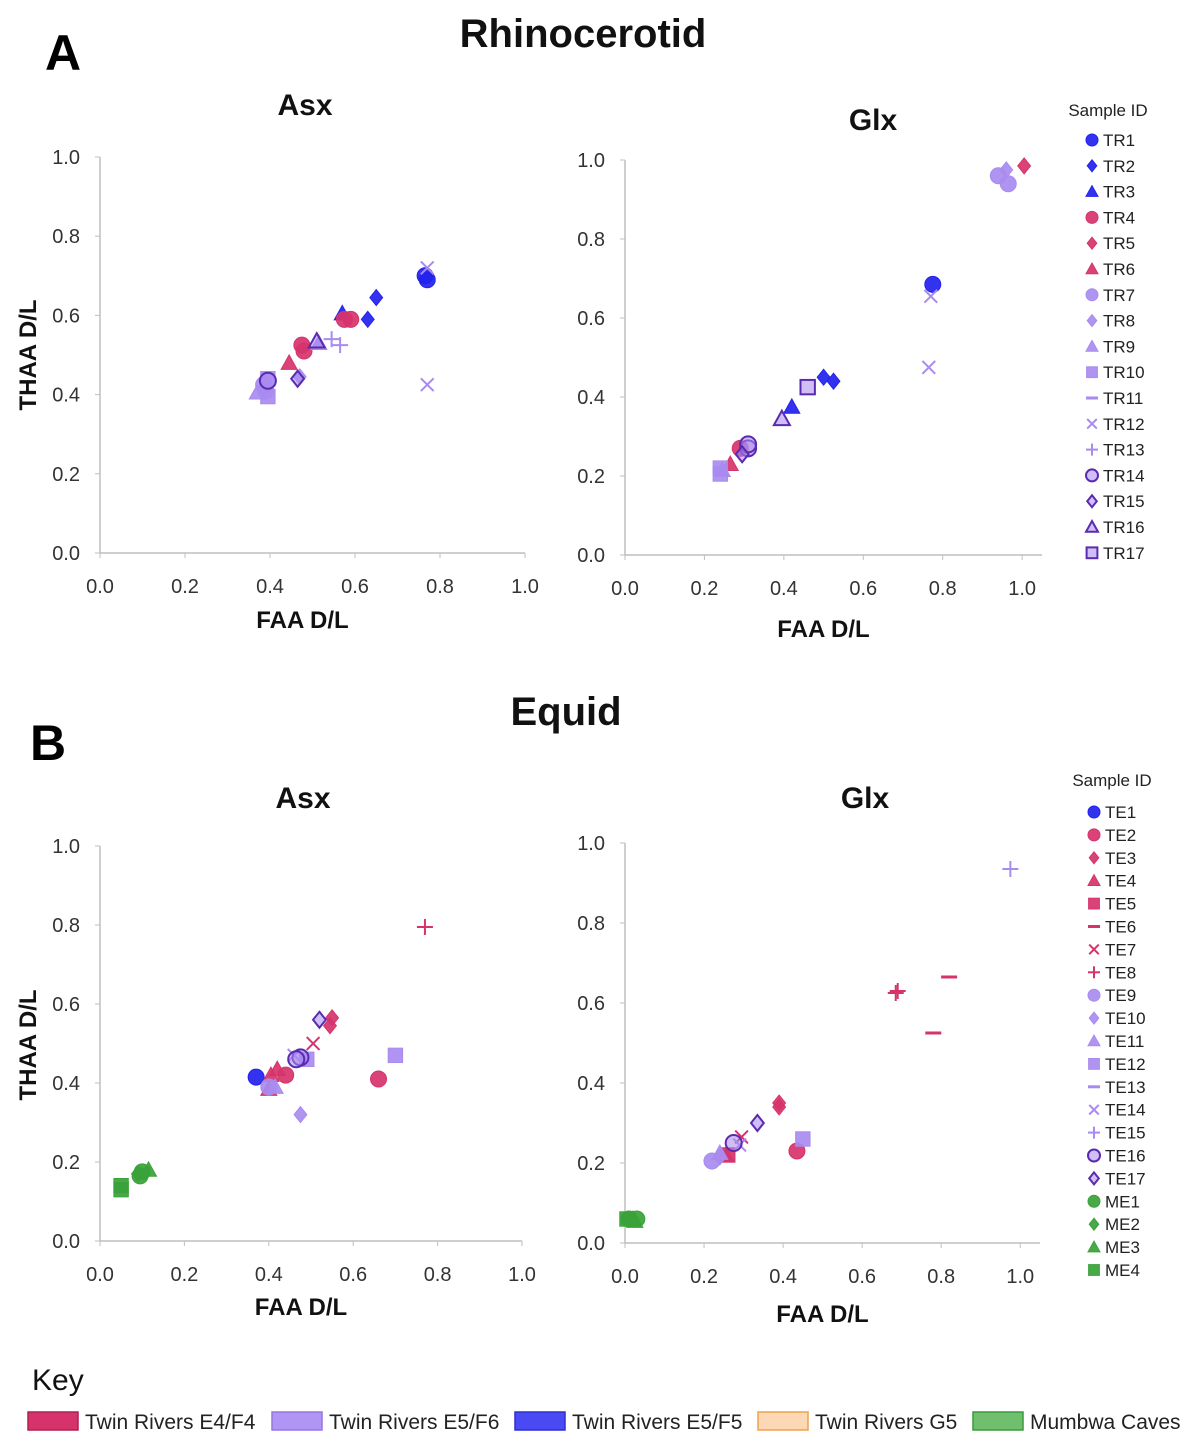 The image size is (1200, 1450). Describe the element at coordinates (1113, 1247) in the screenshot. I see `legend-item-me3: ME3` at that location.